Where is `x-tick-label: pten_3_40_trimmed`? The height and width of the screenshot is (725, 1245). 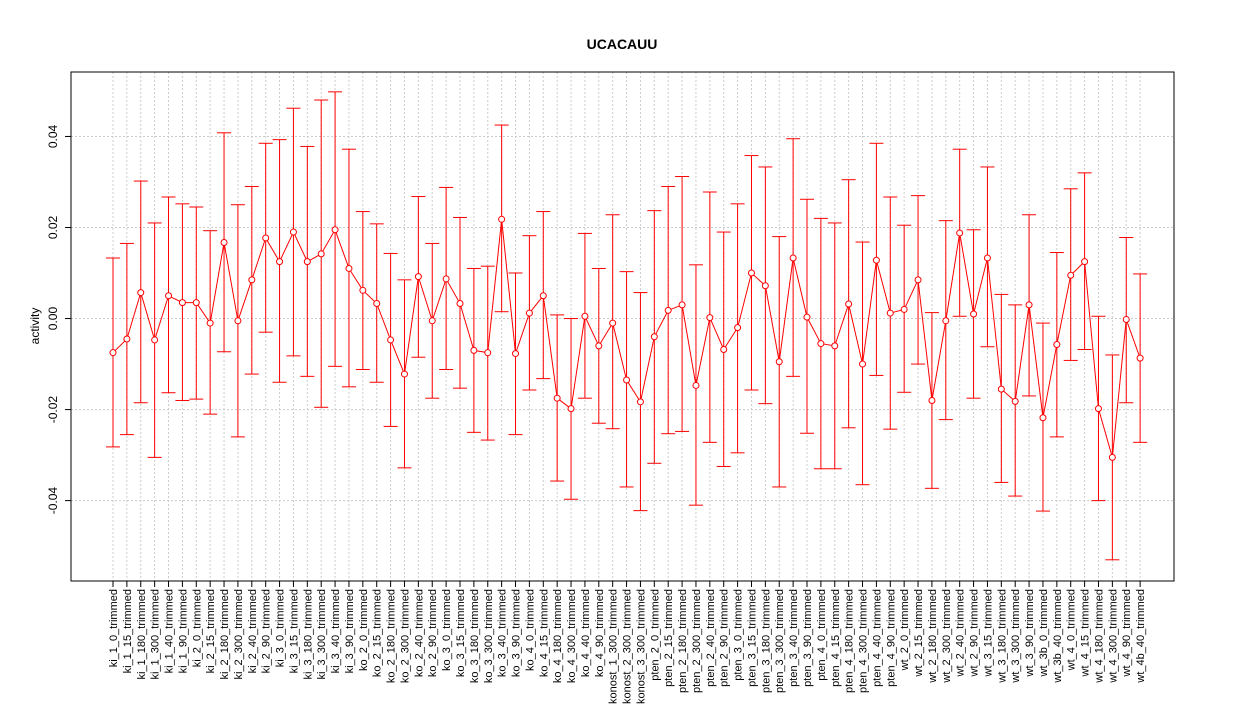 x-tick-label: pten_3_40_trimmed is located at coordinates (794, 638).